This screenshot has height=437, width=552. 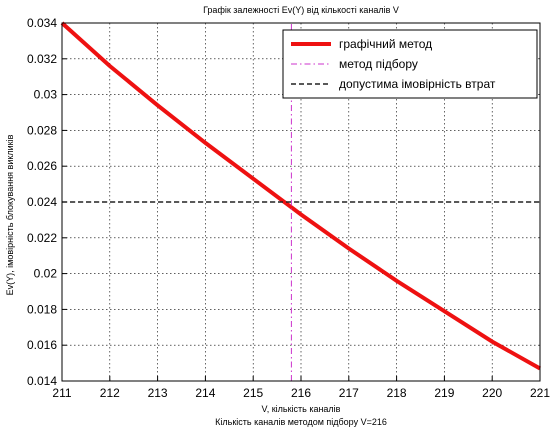 What do you see at coordinates (349, 393) in the screenshot?
I see `x-tick-label: 217` at bounding box center [349, 393].